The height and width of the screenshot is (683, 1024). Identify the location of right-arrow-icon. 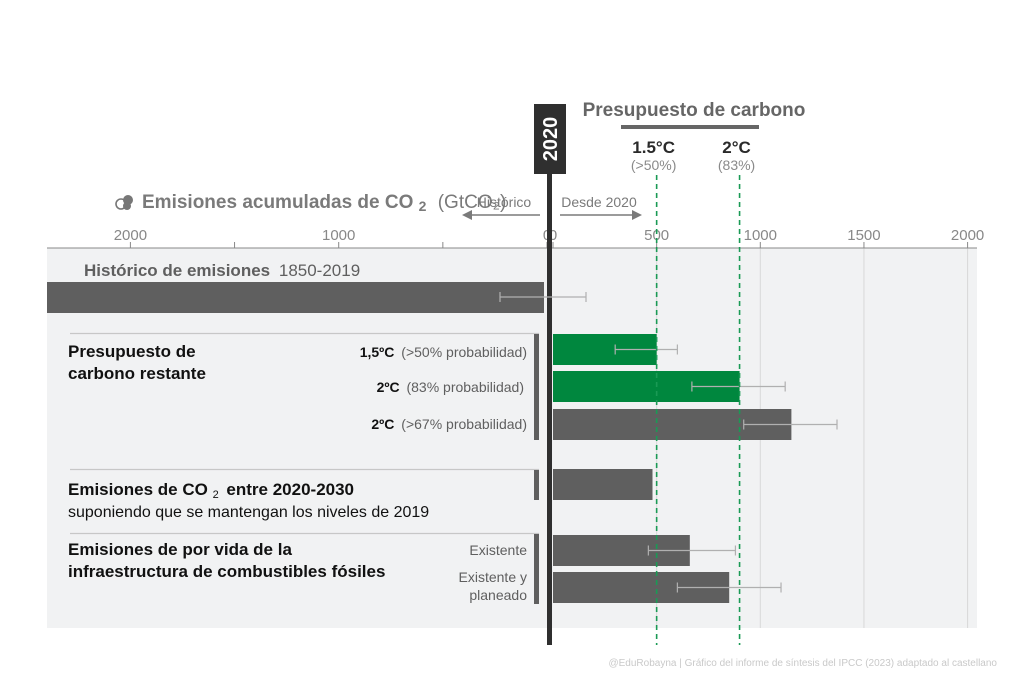
(601, 215).